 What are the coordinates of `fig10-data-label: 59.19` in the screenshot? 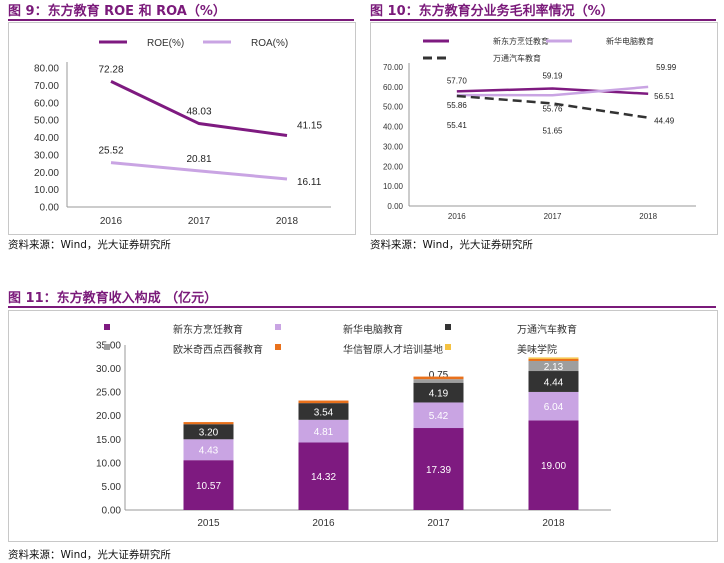 It's located at (552, 75).